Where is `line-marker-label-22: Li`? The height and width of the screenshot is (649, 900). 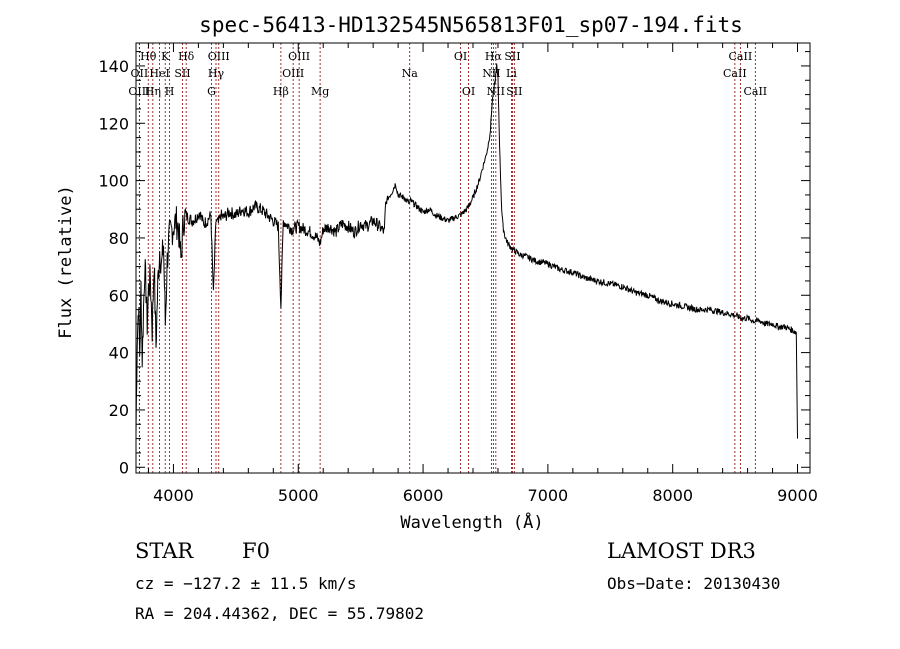 line-marker-label-22: Li is located at coordinates (511, 73).